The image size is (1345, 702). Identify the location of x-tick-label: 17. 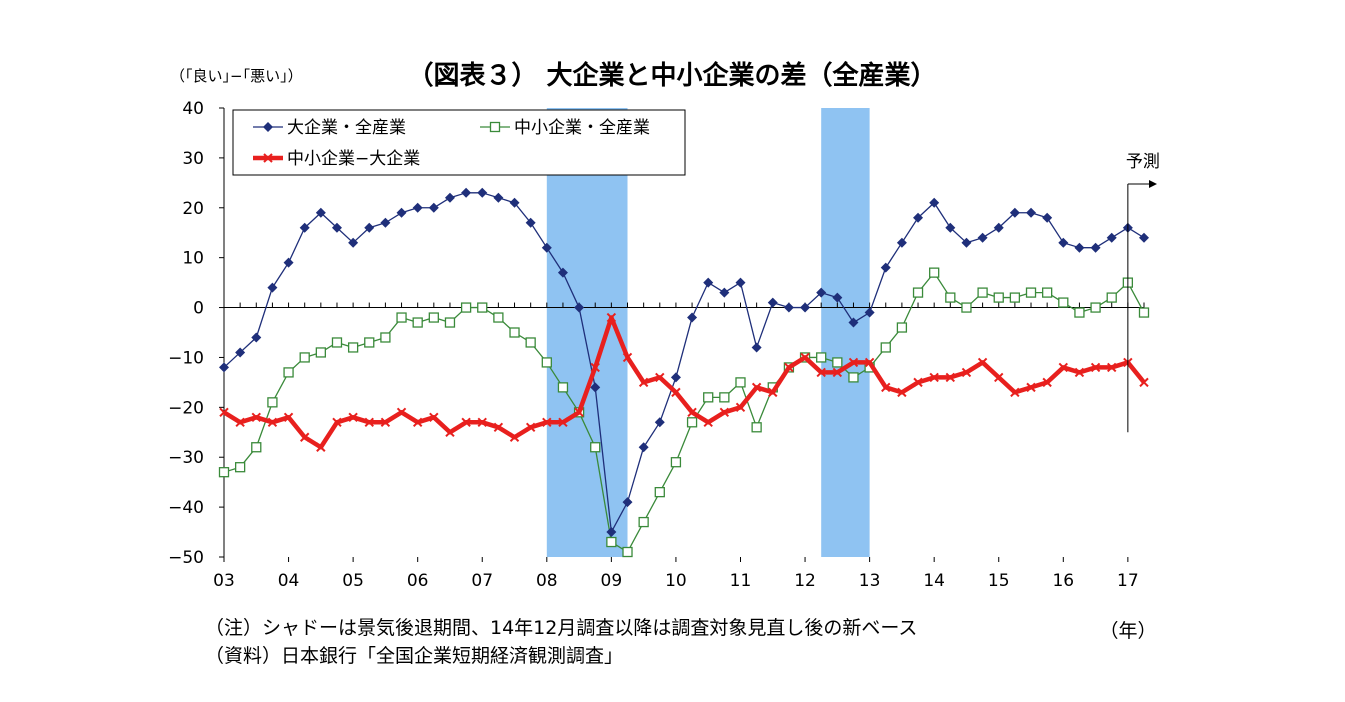
(1128, 581).